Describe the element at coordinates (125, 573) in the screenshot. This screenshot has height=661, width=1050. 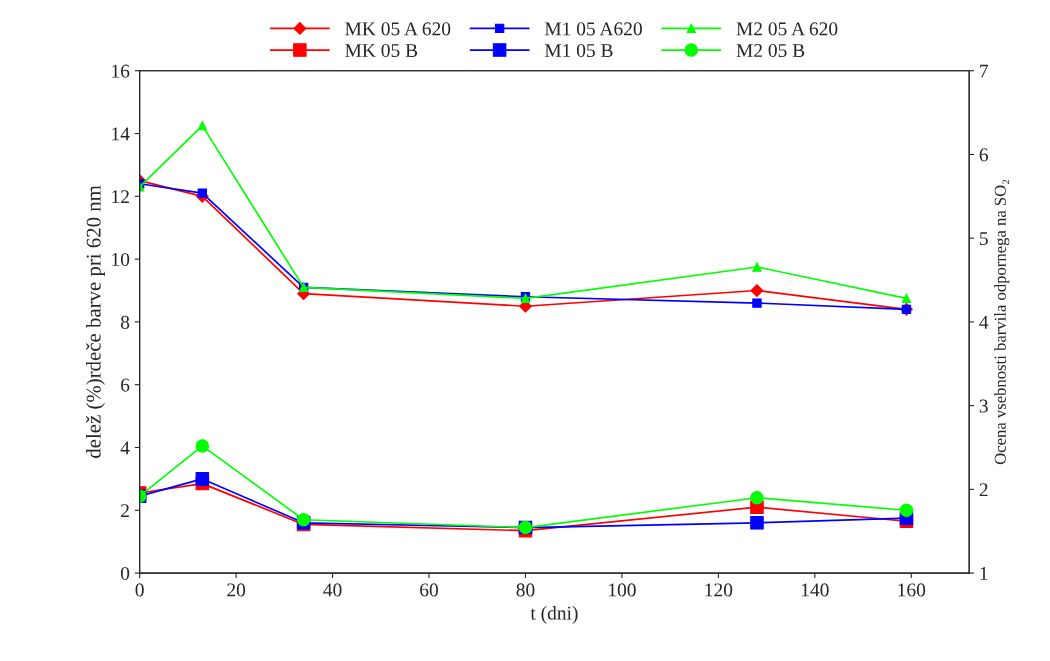
I see `y-tick-label: 0` at that location.